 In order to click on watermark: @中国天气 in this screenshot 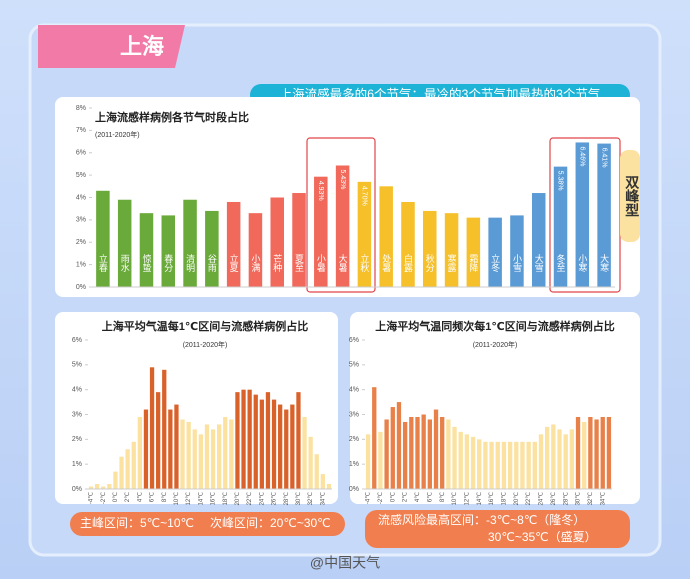, I will do `click(345, 563)`.